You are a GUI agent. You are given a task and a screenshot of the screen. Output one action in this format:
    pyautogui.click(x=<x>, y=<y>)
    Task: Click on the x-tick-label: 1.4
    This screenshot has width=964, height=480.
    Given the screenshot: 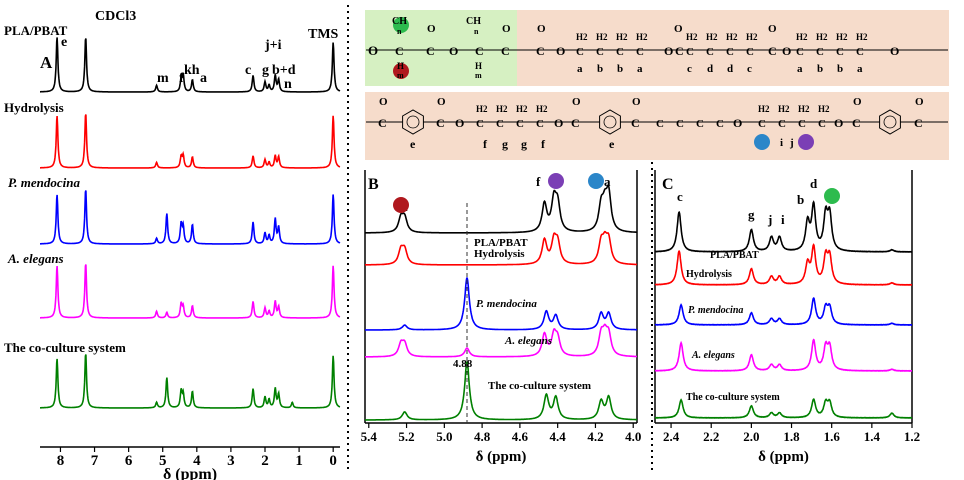 What is the action you would take?
    pyautogui.click(x=872, y=436)
    